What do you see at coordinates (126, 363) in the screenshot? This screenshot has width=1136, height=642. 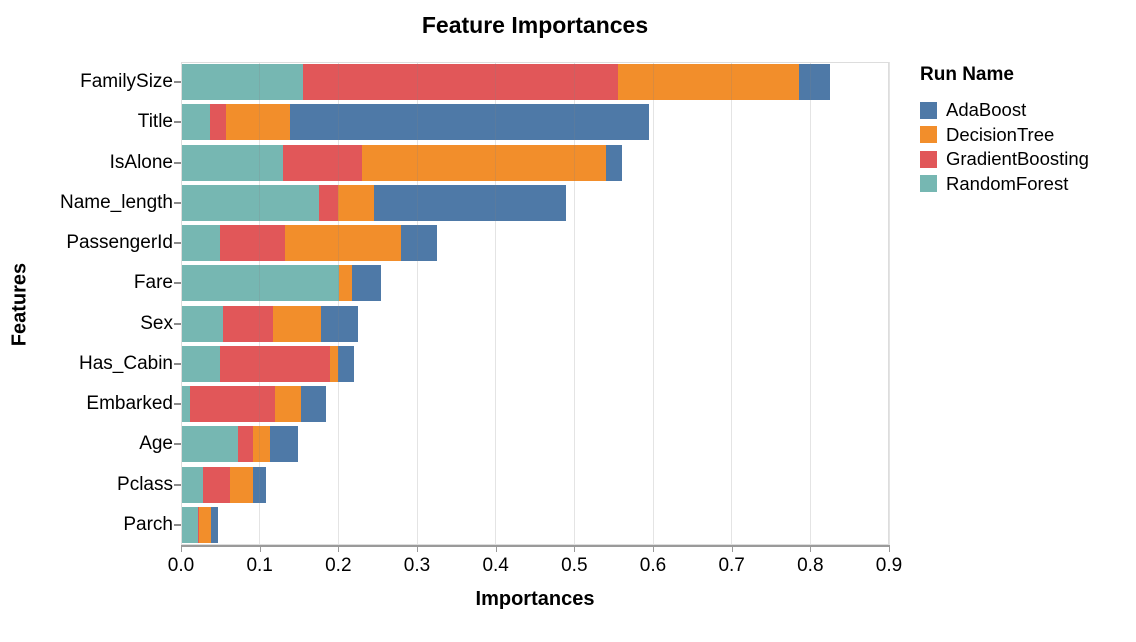 I see `y-tick-label: Has_Cabin` at bounding box center [126, 363].